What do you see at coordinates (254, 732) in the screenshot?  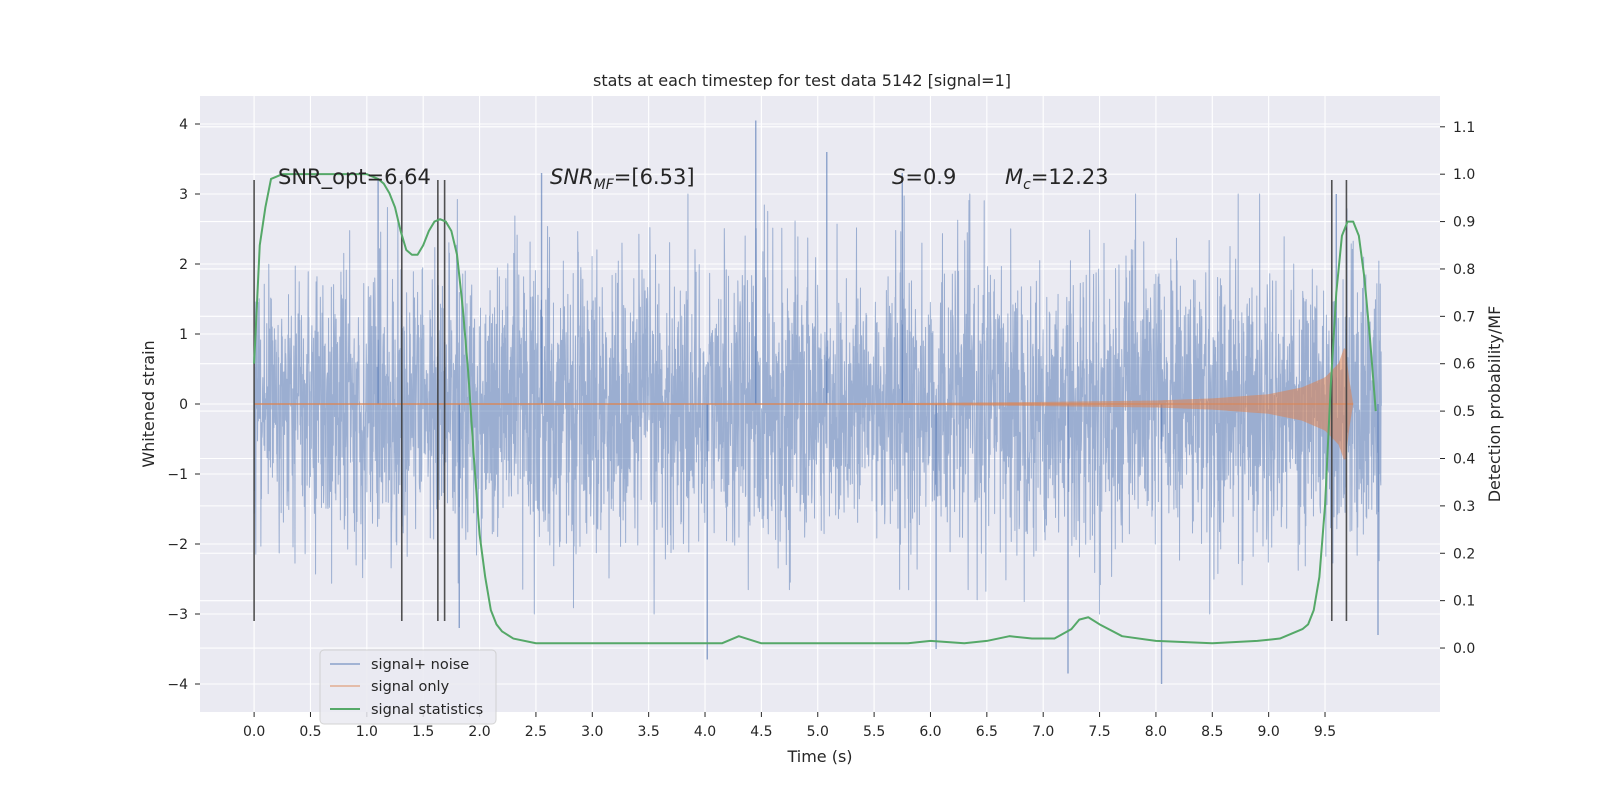 I see `tick-label-x-0.0: 0.0` at bounding box center [254, 732].